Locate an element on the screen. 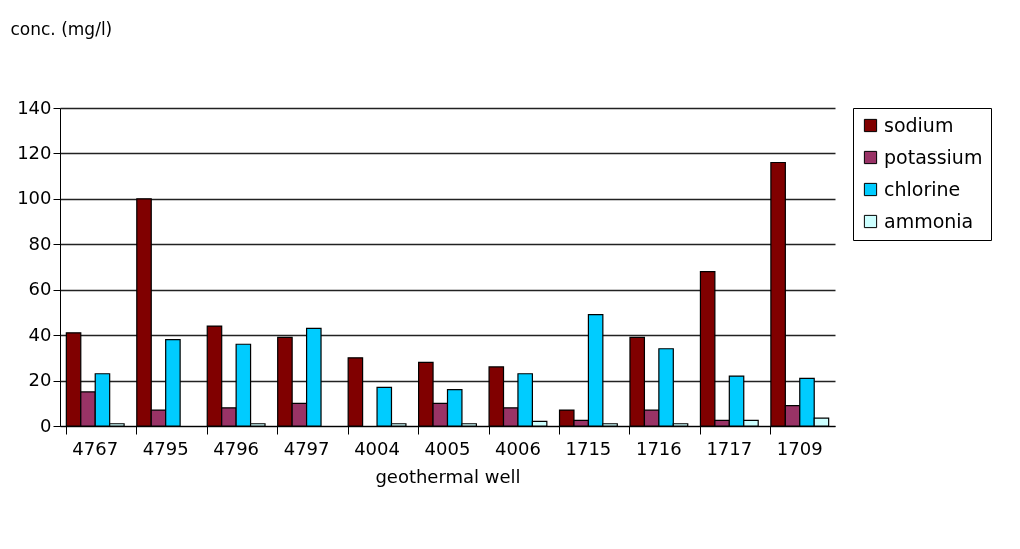 This screenshot has width=1020, height=549. y-tick-label: 140 is located at coordinates (34, 107).